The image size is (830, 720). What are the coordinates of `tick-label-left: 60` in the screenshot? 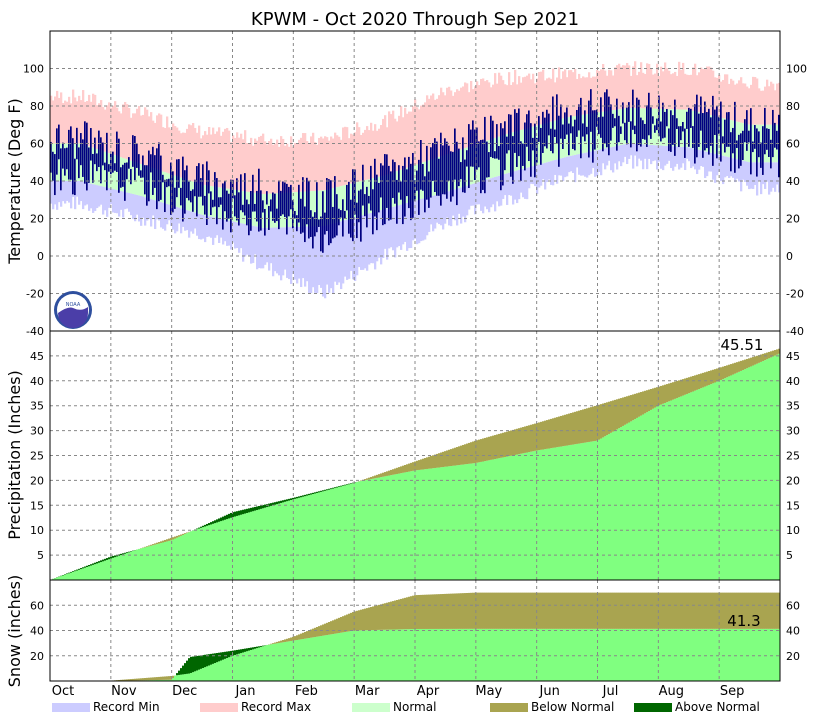 It's located at (37, 605).